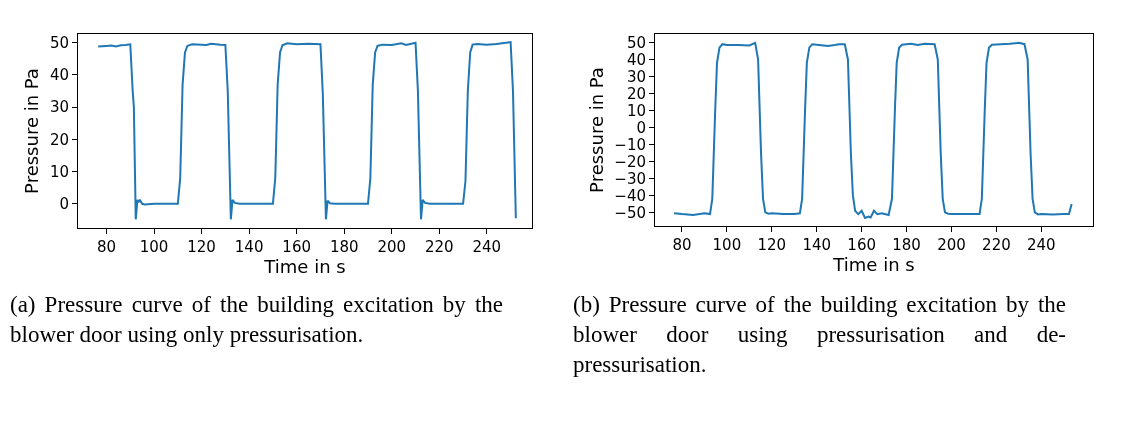 The image size is (1126, 421). What do you see at coordinates (630, 195) in the screenshot?
I see `y-tick-label: −40` at bounding box center [630, 195].